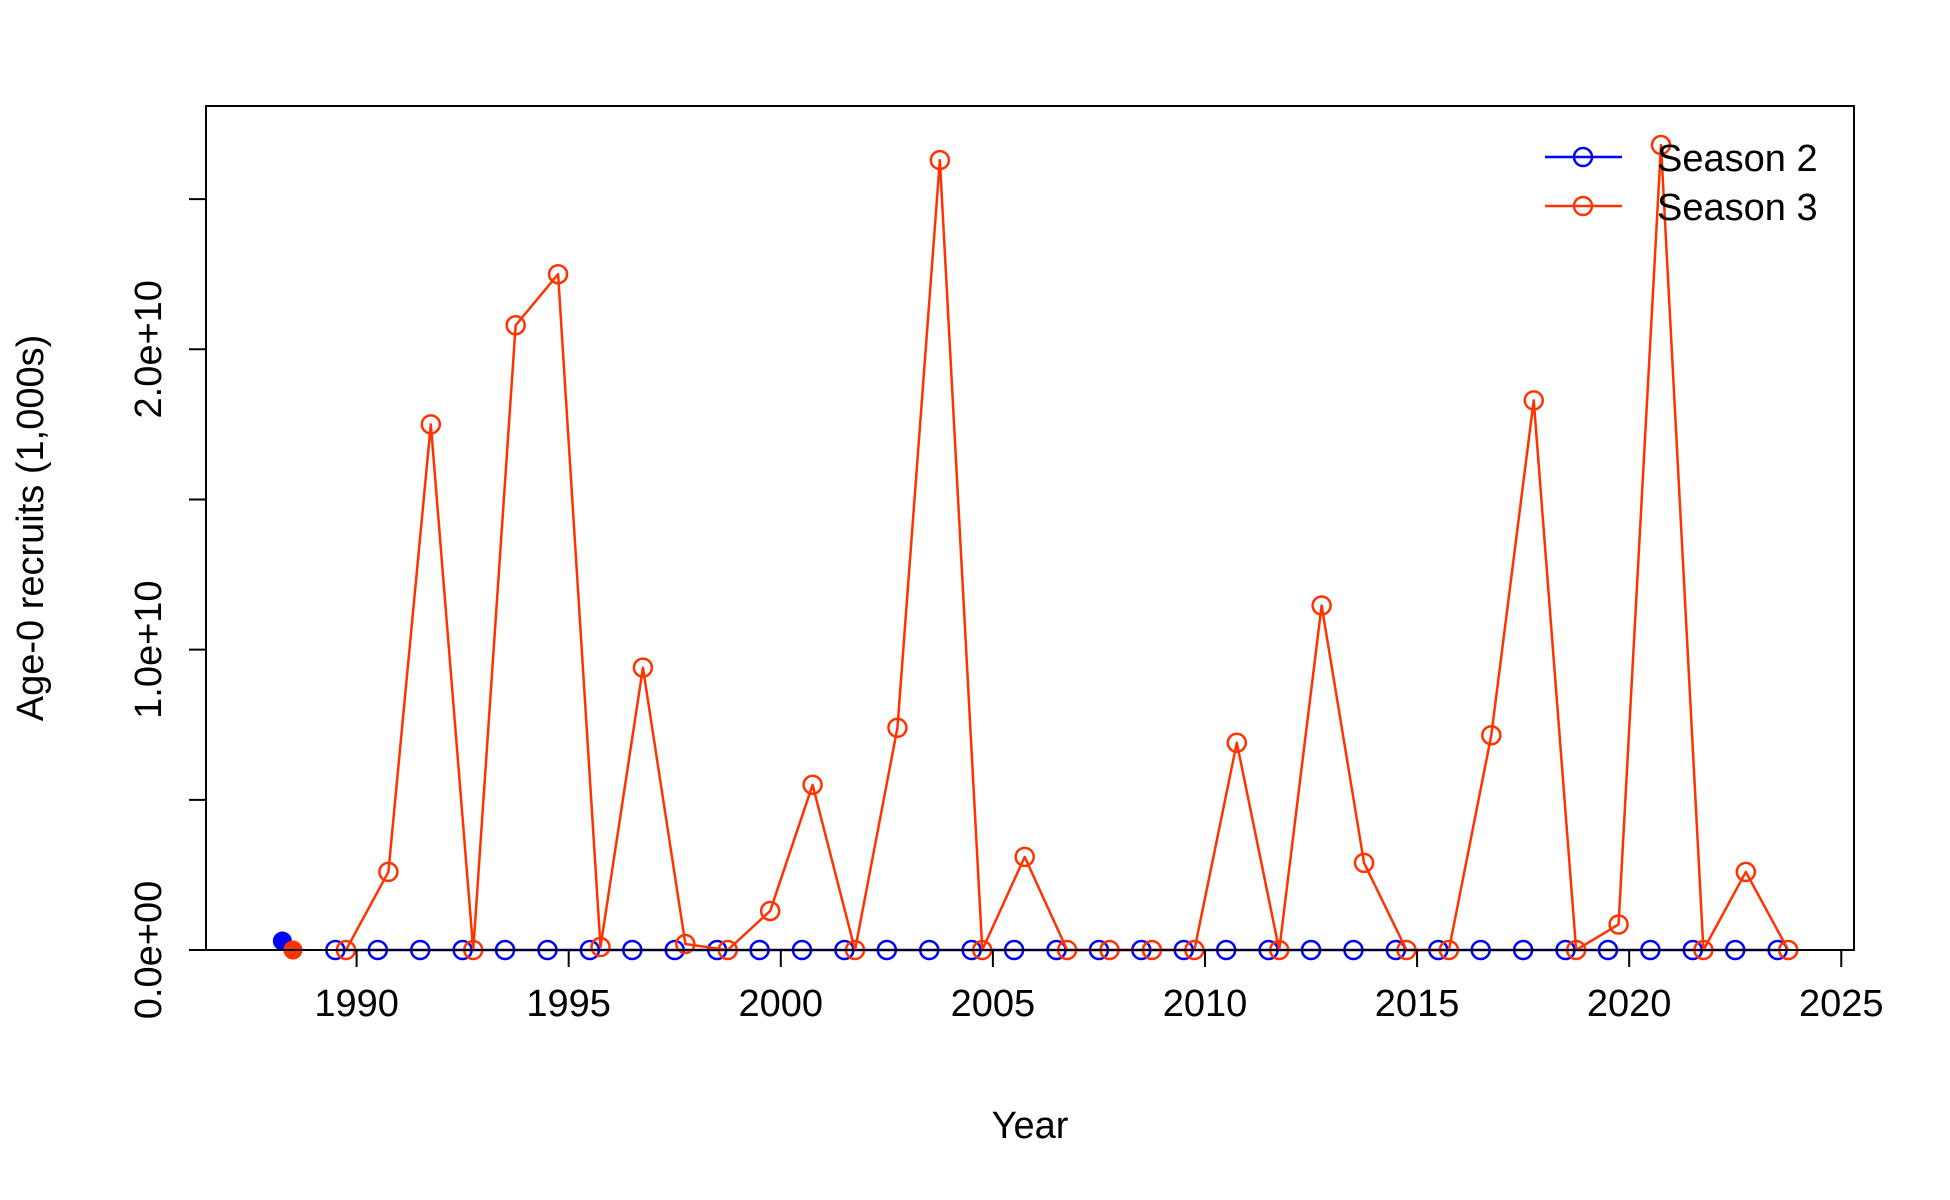 Image resolution: width=1950 pixels, height=1200 pixels. I want to click on x-tick-label: 1990, so click(356, 1004).